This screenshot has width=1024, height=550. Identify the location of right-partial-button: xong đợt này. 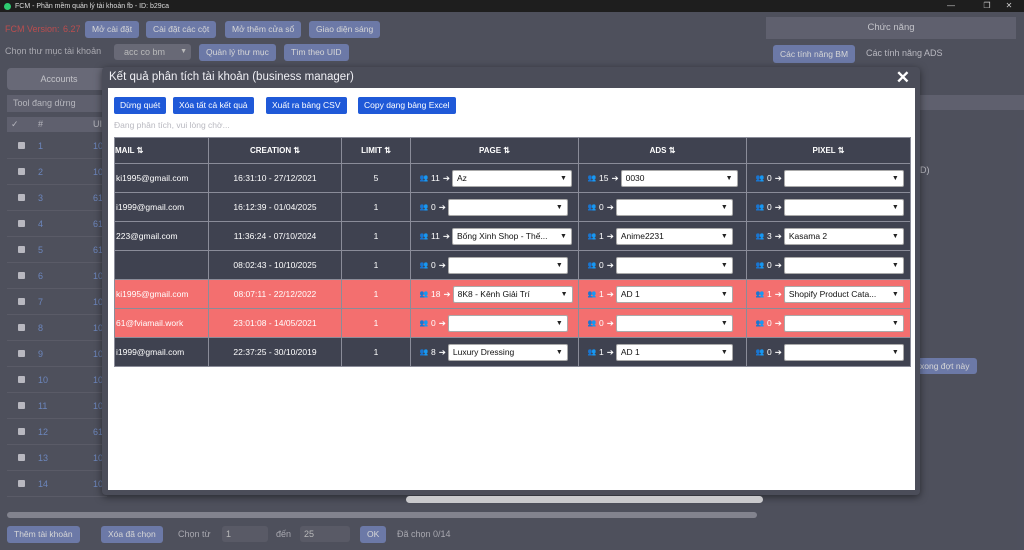
(944, 366).